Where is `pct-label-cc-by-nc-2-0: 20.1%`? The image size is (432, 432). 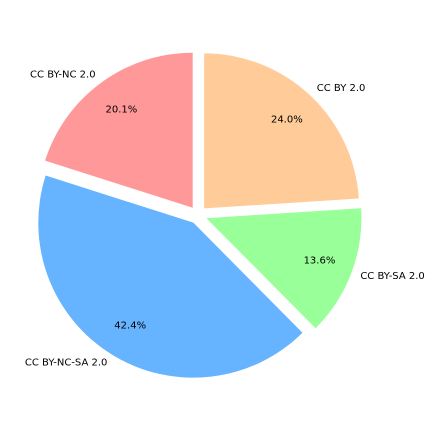 pct-label-cc-by-nc-2-0: 20.1% is located at coordinates (121, 110).